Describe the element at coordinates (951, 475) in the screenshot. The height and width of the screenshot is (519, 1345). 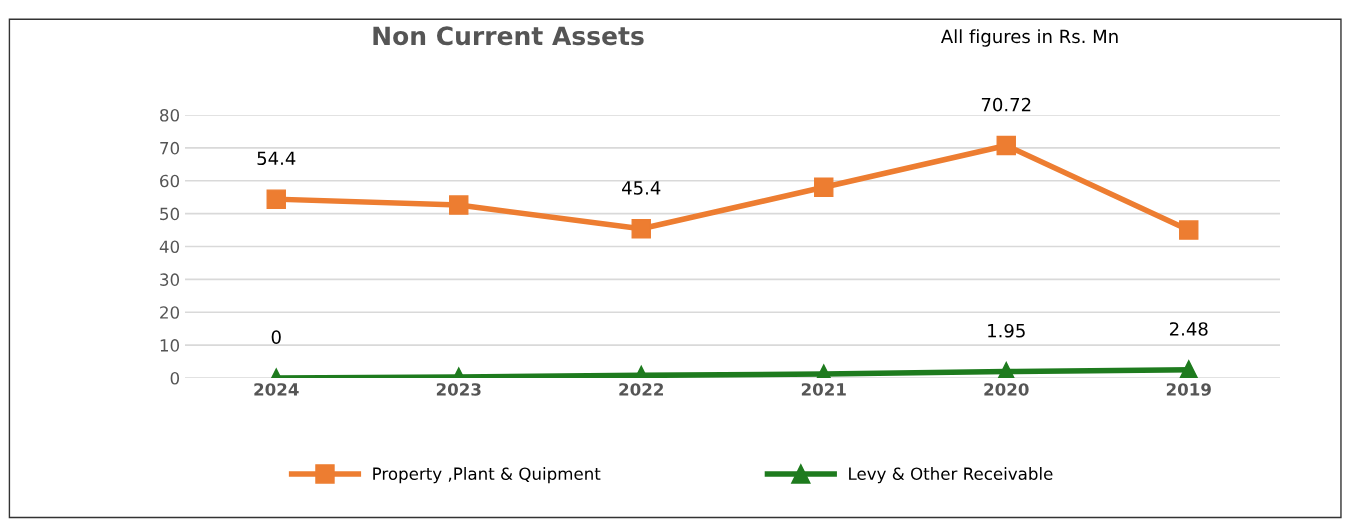
I see `legend-label: Levy & Other Receivable` at that location.